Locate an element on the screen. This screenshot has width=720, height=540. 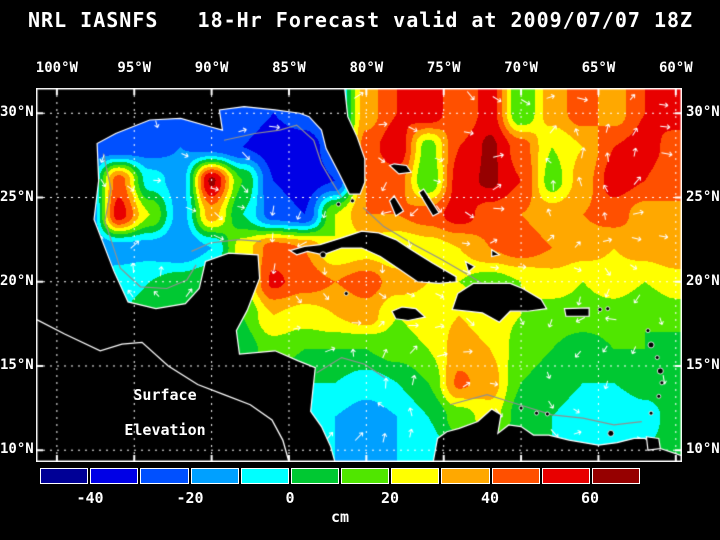
colorbar-tick-label: 40 is located at coordinates (490, 498).